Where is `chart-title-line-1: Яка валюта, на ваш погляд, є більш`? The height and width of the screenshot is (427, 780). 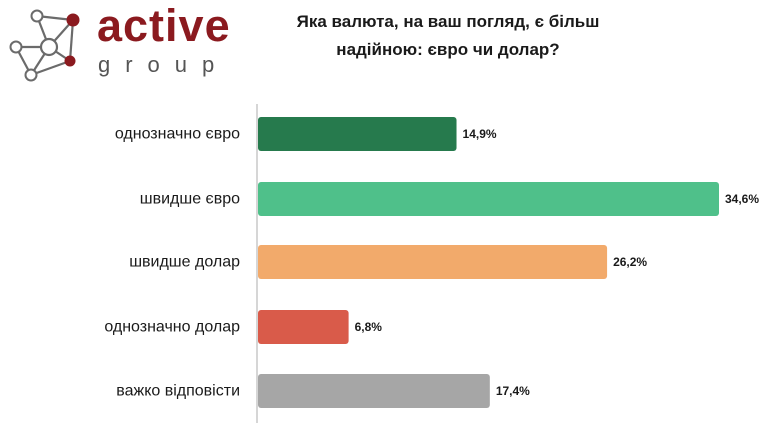
chart-title-line-1: Яка валюта, на ваш погляд, є більш is located at coordinates (448, 21).